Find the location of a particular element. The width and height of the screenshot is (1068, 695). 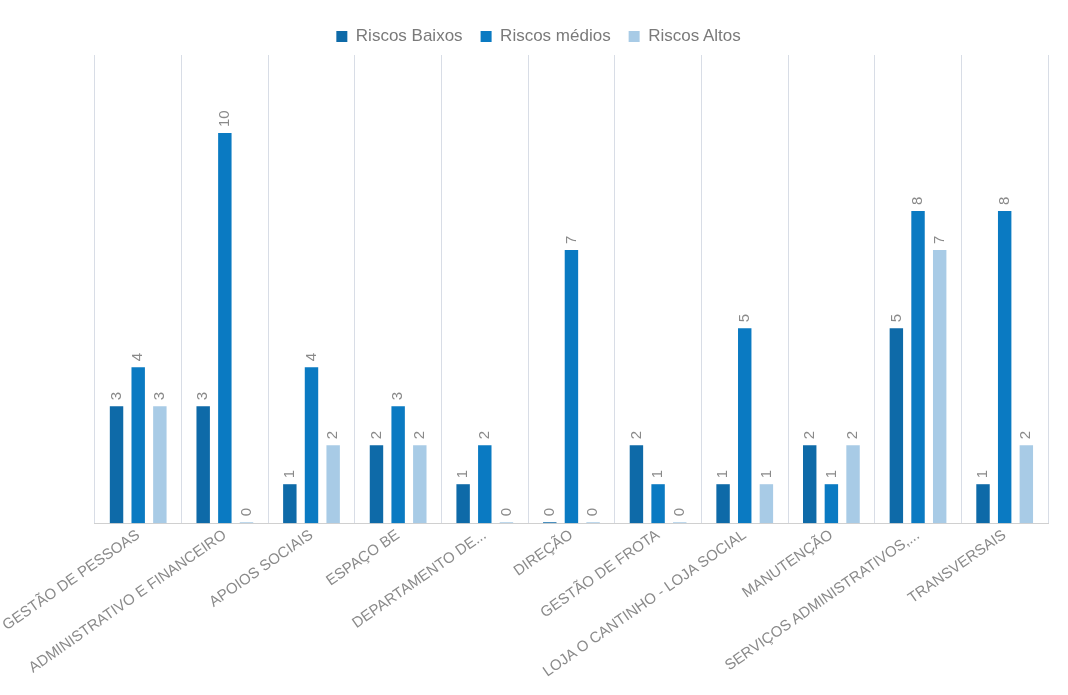

legend-label: Riscos médios is located at coordinates (555, 36).